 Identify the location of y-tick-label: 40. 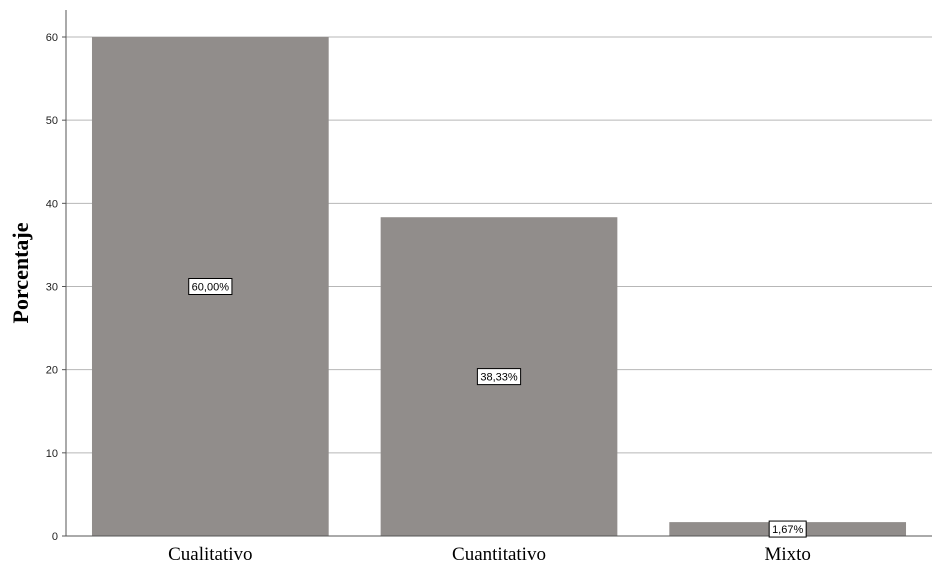
(52, 204).